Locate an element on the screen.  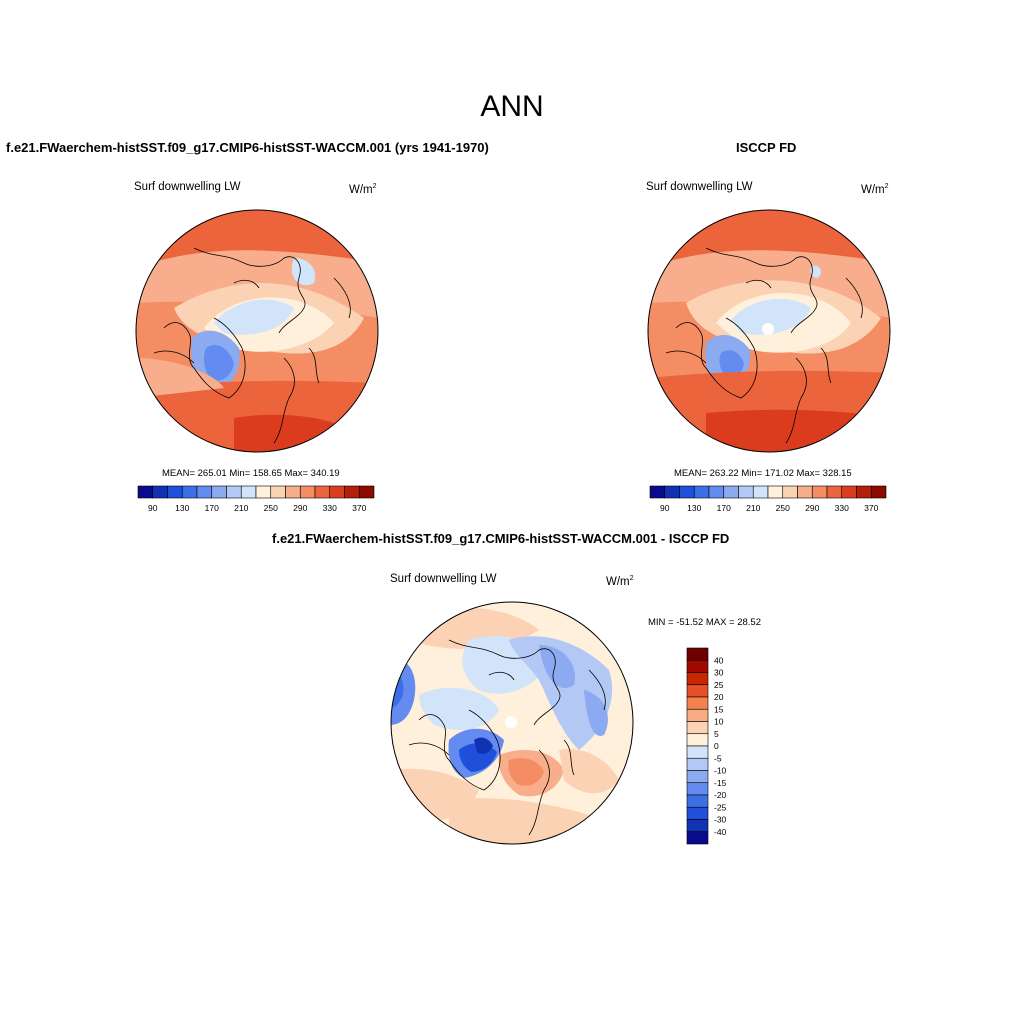
panel-1-colorbar-tick-label: 290 is located at coordinates (300, 508).